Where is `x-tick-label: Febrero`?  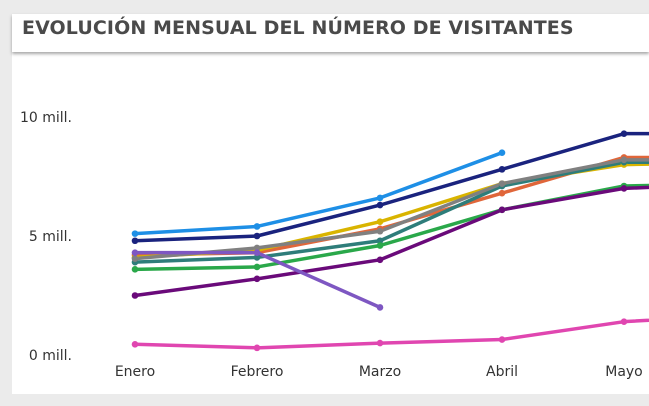
x-tick-label: Febrero is located at coordinates (257, 372).